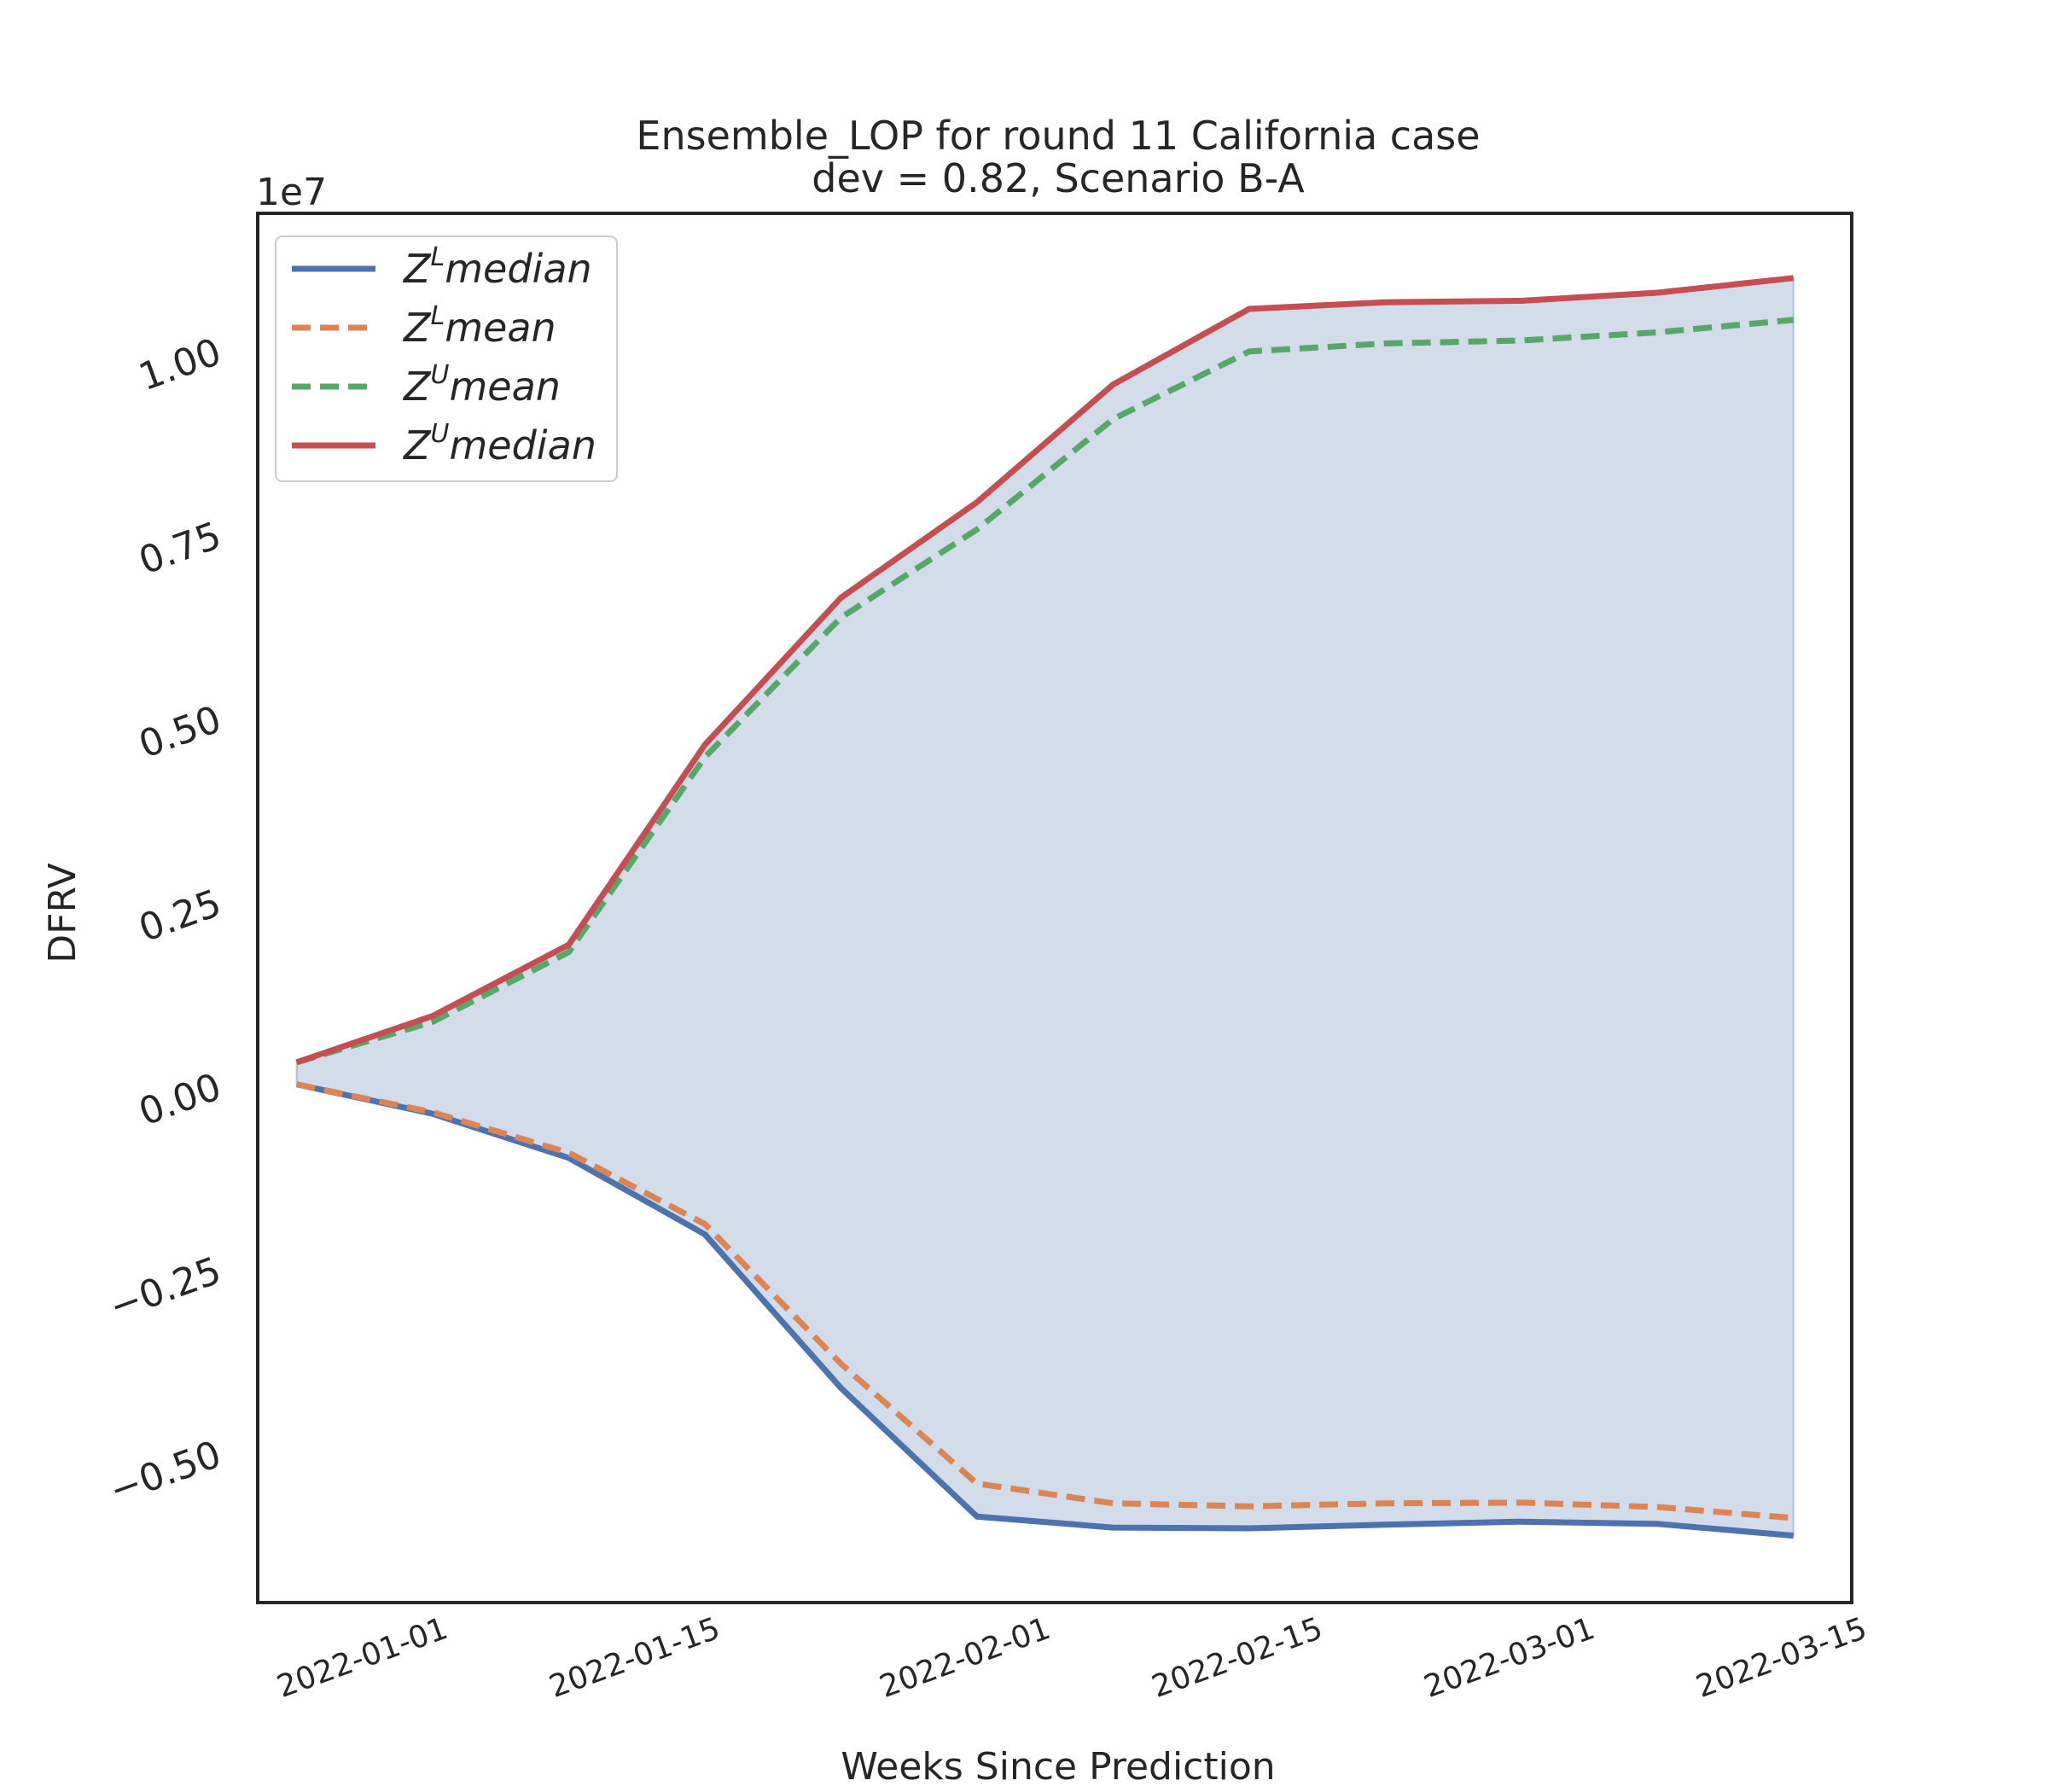  I want to click on y-offset-label: 1e7, so click(291, 192).